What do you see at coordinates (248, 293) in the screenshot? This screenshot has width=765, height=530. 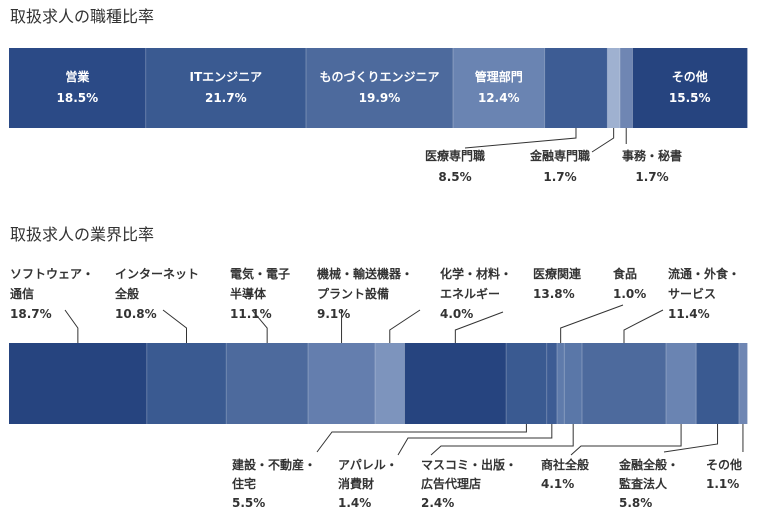 I see `industry-top-label: 半導体` at bounding box center [248, 293].